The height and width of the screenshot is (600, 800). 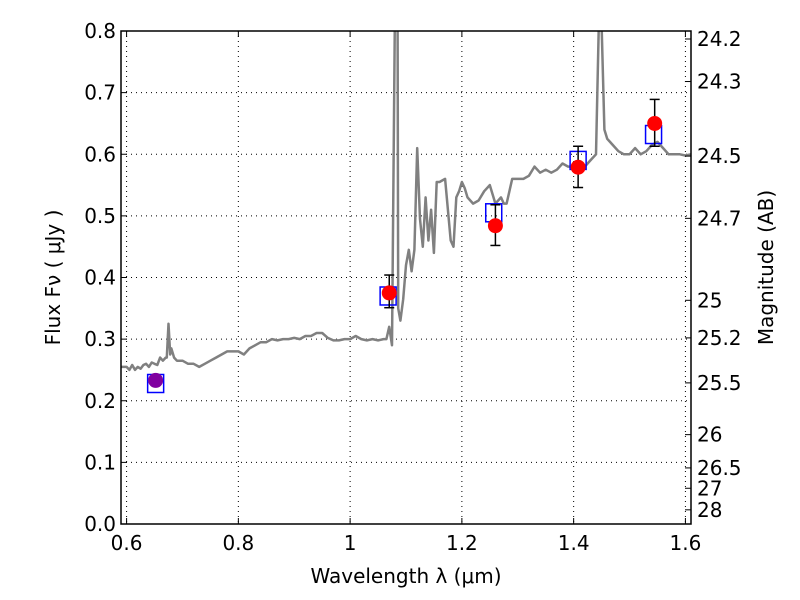 I want to click on right-tick-label: 27, so click(x=709, y=488).